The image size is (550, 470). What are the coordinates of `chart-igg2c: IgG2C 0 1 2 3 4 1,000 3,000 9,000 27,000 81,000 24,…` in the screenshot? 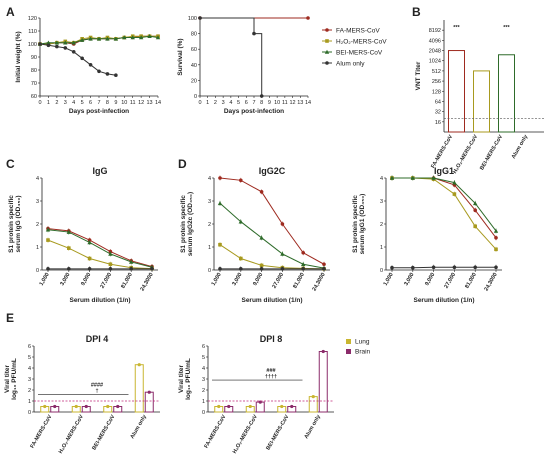 It's located at (255, 235).